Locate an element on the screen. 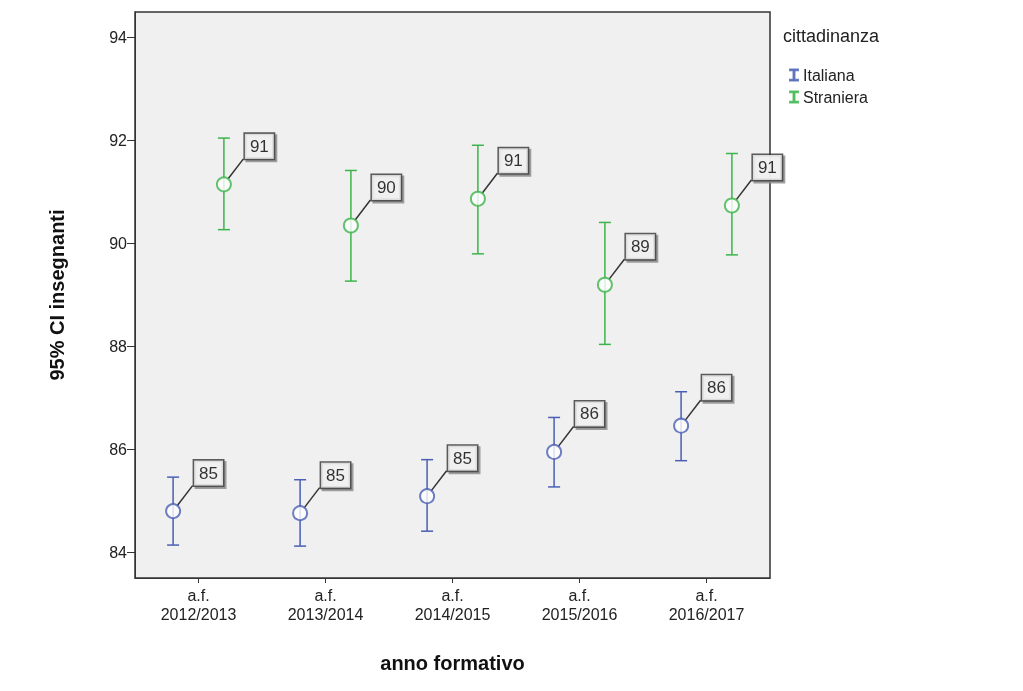  data-label: 90 is located at coordinates (386, 188).